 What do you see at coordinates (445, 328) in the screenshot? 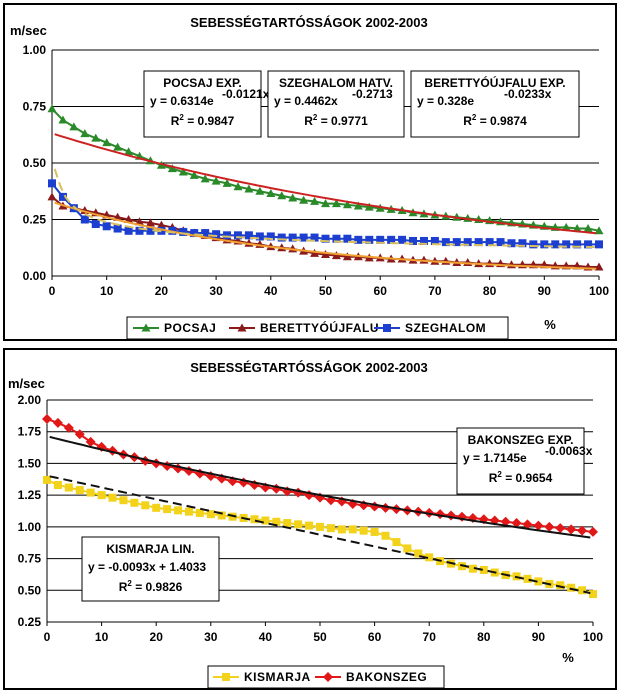
I see `legend-label: SZEGHALOM` at bounding box center [445, 328].